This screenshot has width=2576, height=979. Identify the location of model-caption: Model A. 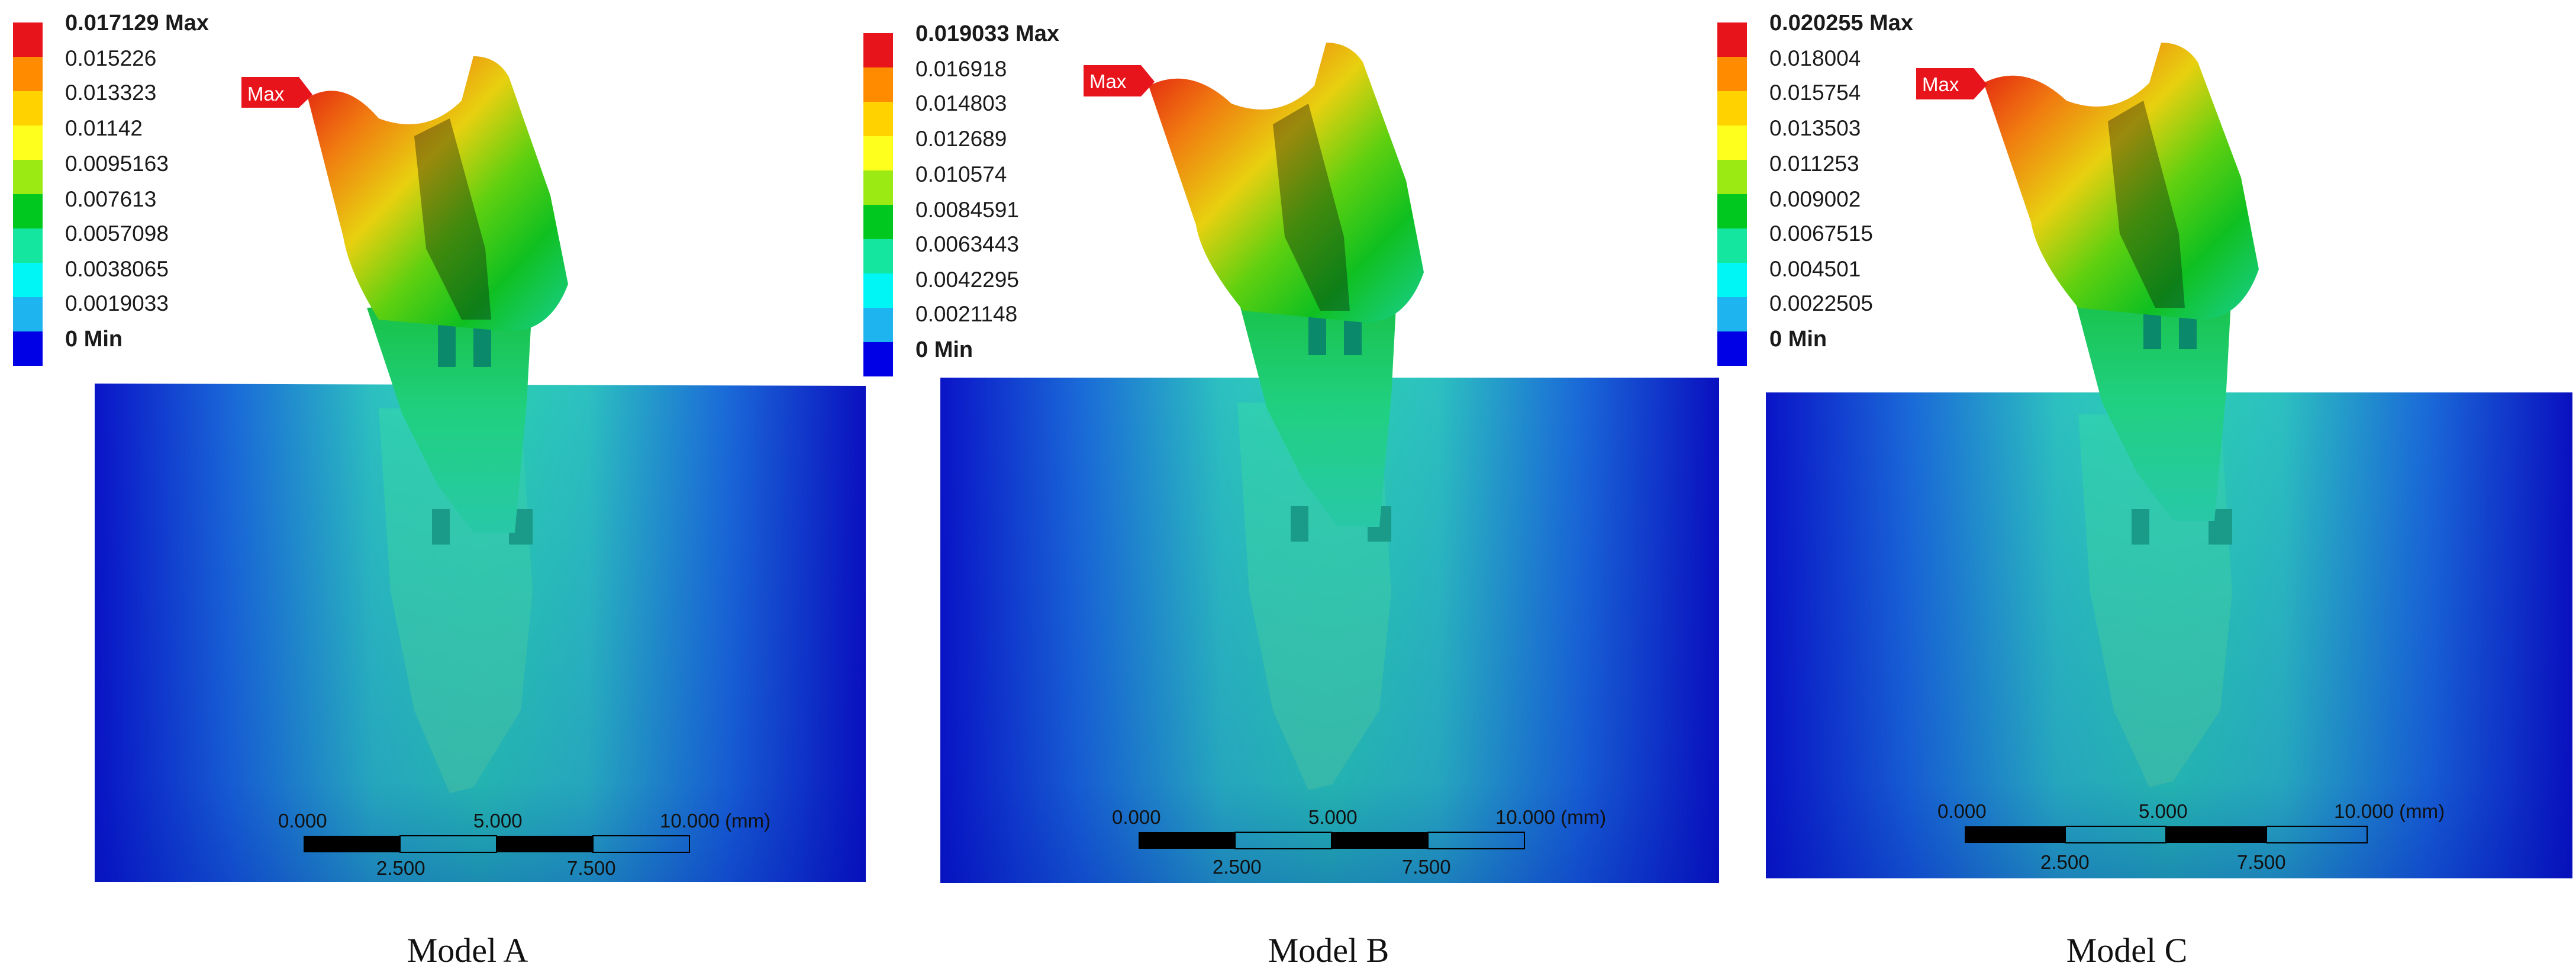
(467, 950).